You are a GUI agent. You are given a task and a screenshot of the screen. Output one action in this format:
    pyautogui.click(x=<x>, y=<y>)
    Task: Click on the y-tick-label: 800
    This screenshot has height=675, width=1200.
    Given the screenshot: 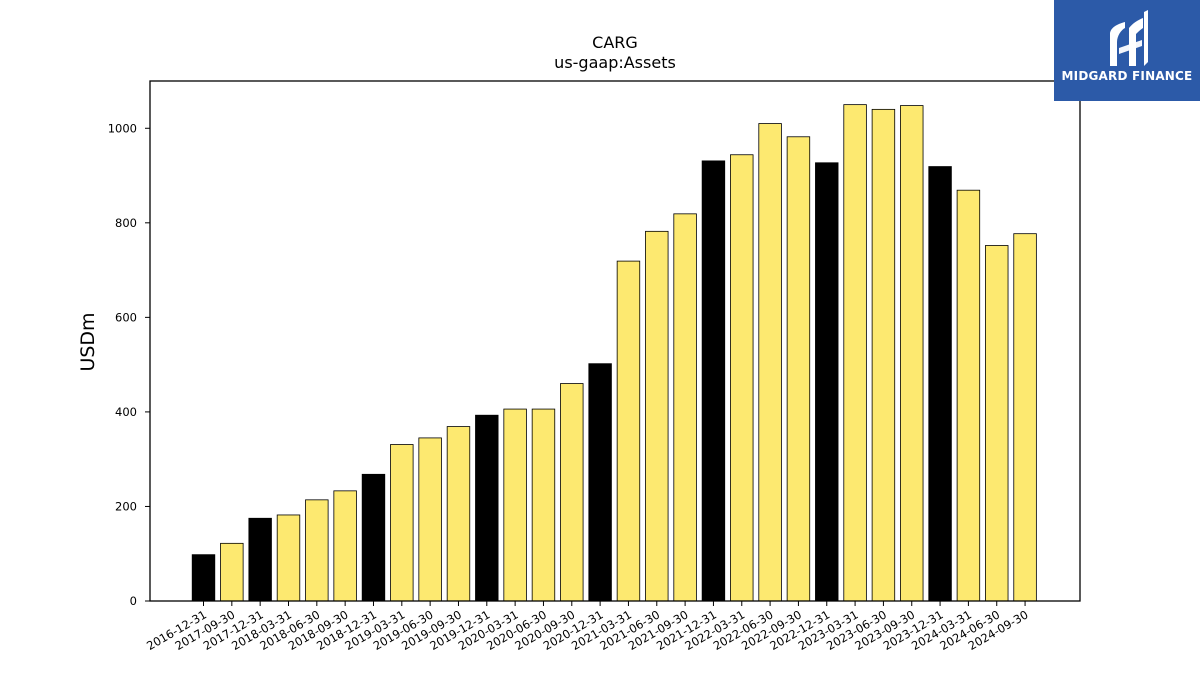 What is the action you would take?
    pyautogui.click(x=126, y=223)
    